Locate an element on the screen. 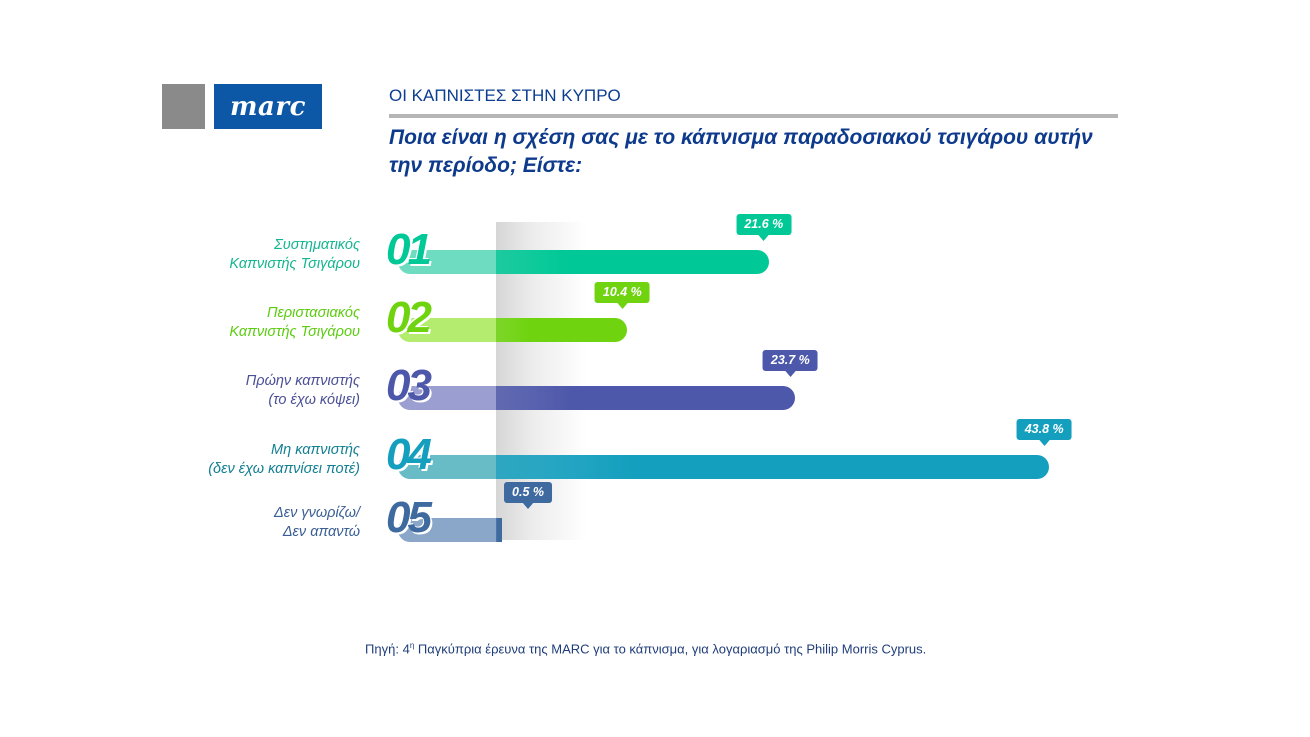 The height and width of the screenshot is (737, 1310). chart-row-02: Περιστασιακός Καπνιστής Τσιγάρου 02 10.4 % is located at coordinates (655, 318).